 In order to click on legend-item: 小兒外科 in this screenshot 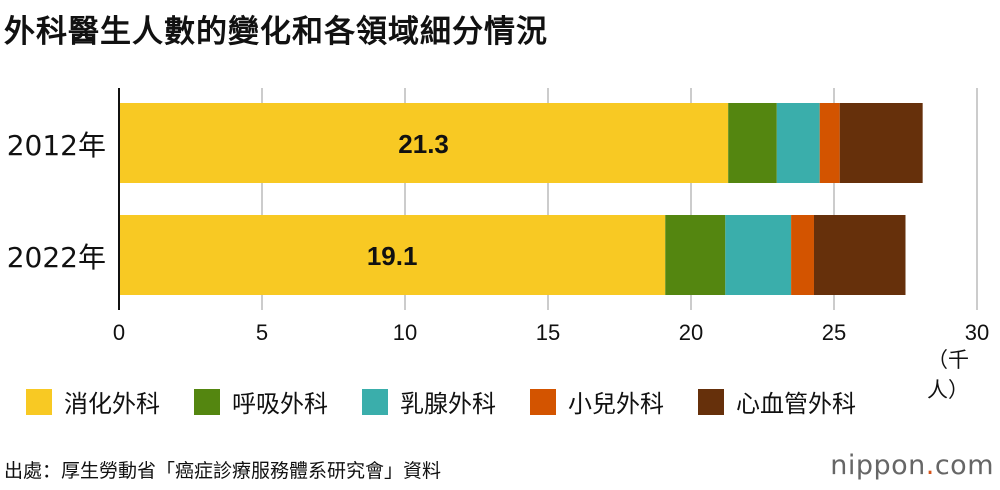, I will do `click(597, 401)`.